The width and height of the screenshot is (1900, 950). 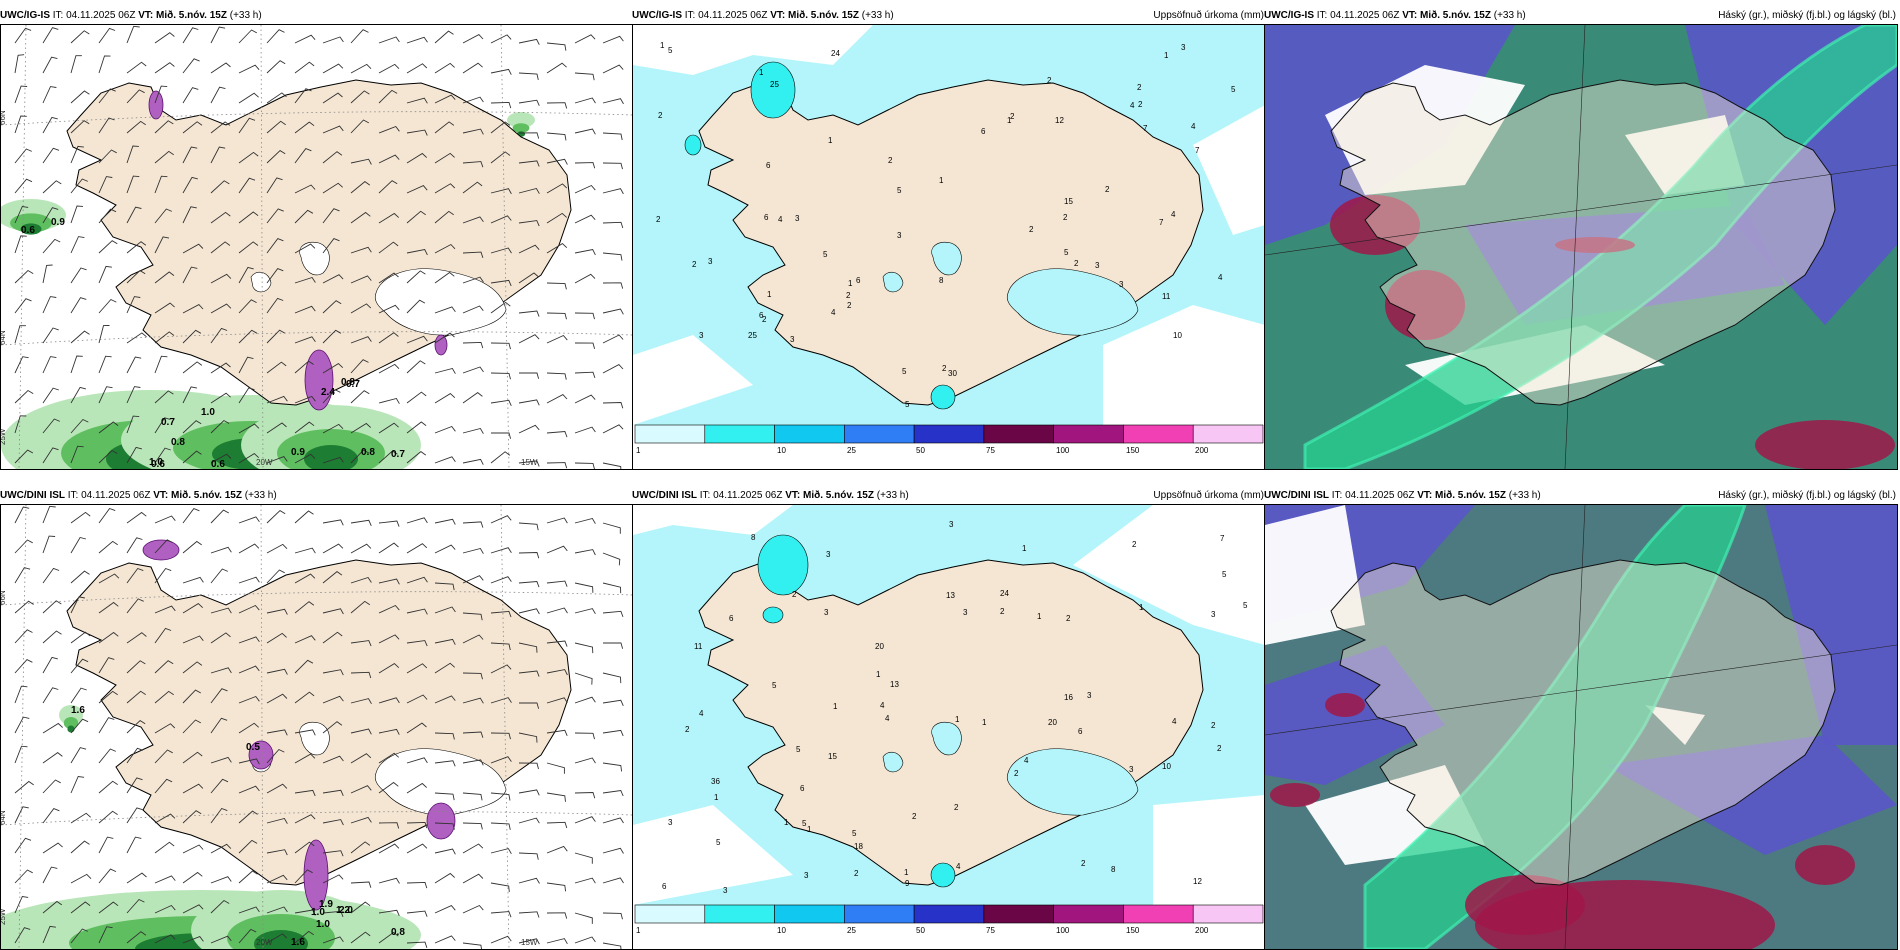 What do you see at coordinates (78, 710) in the screenshot?
I see `precip-value-label: 1.6` at bounding box center [78, 710].